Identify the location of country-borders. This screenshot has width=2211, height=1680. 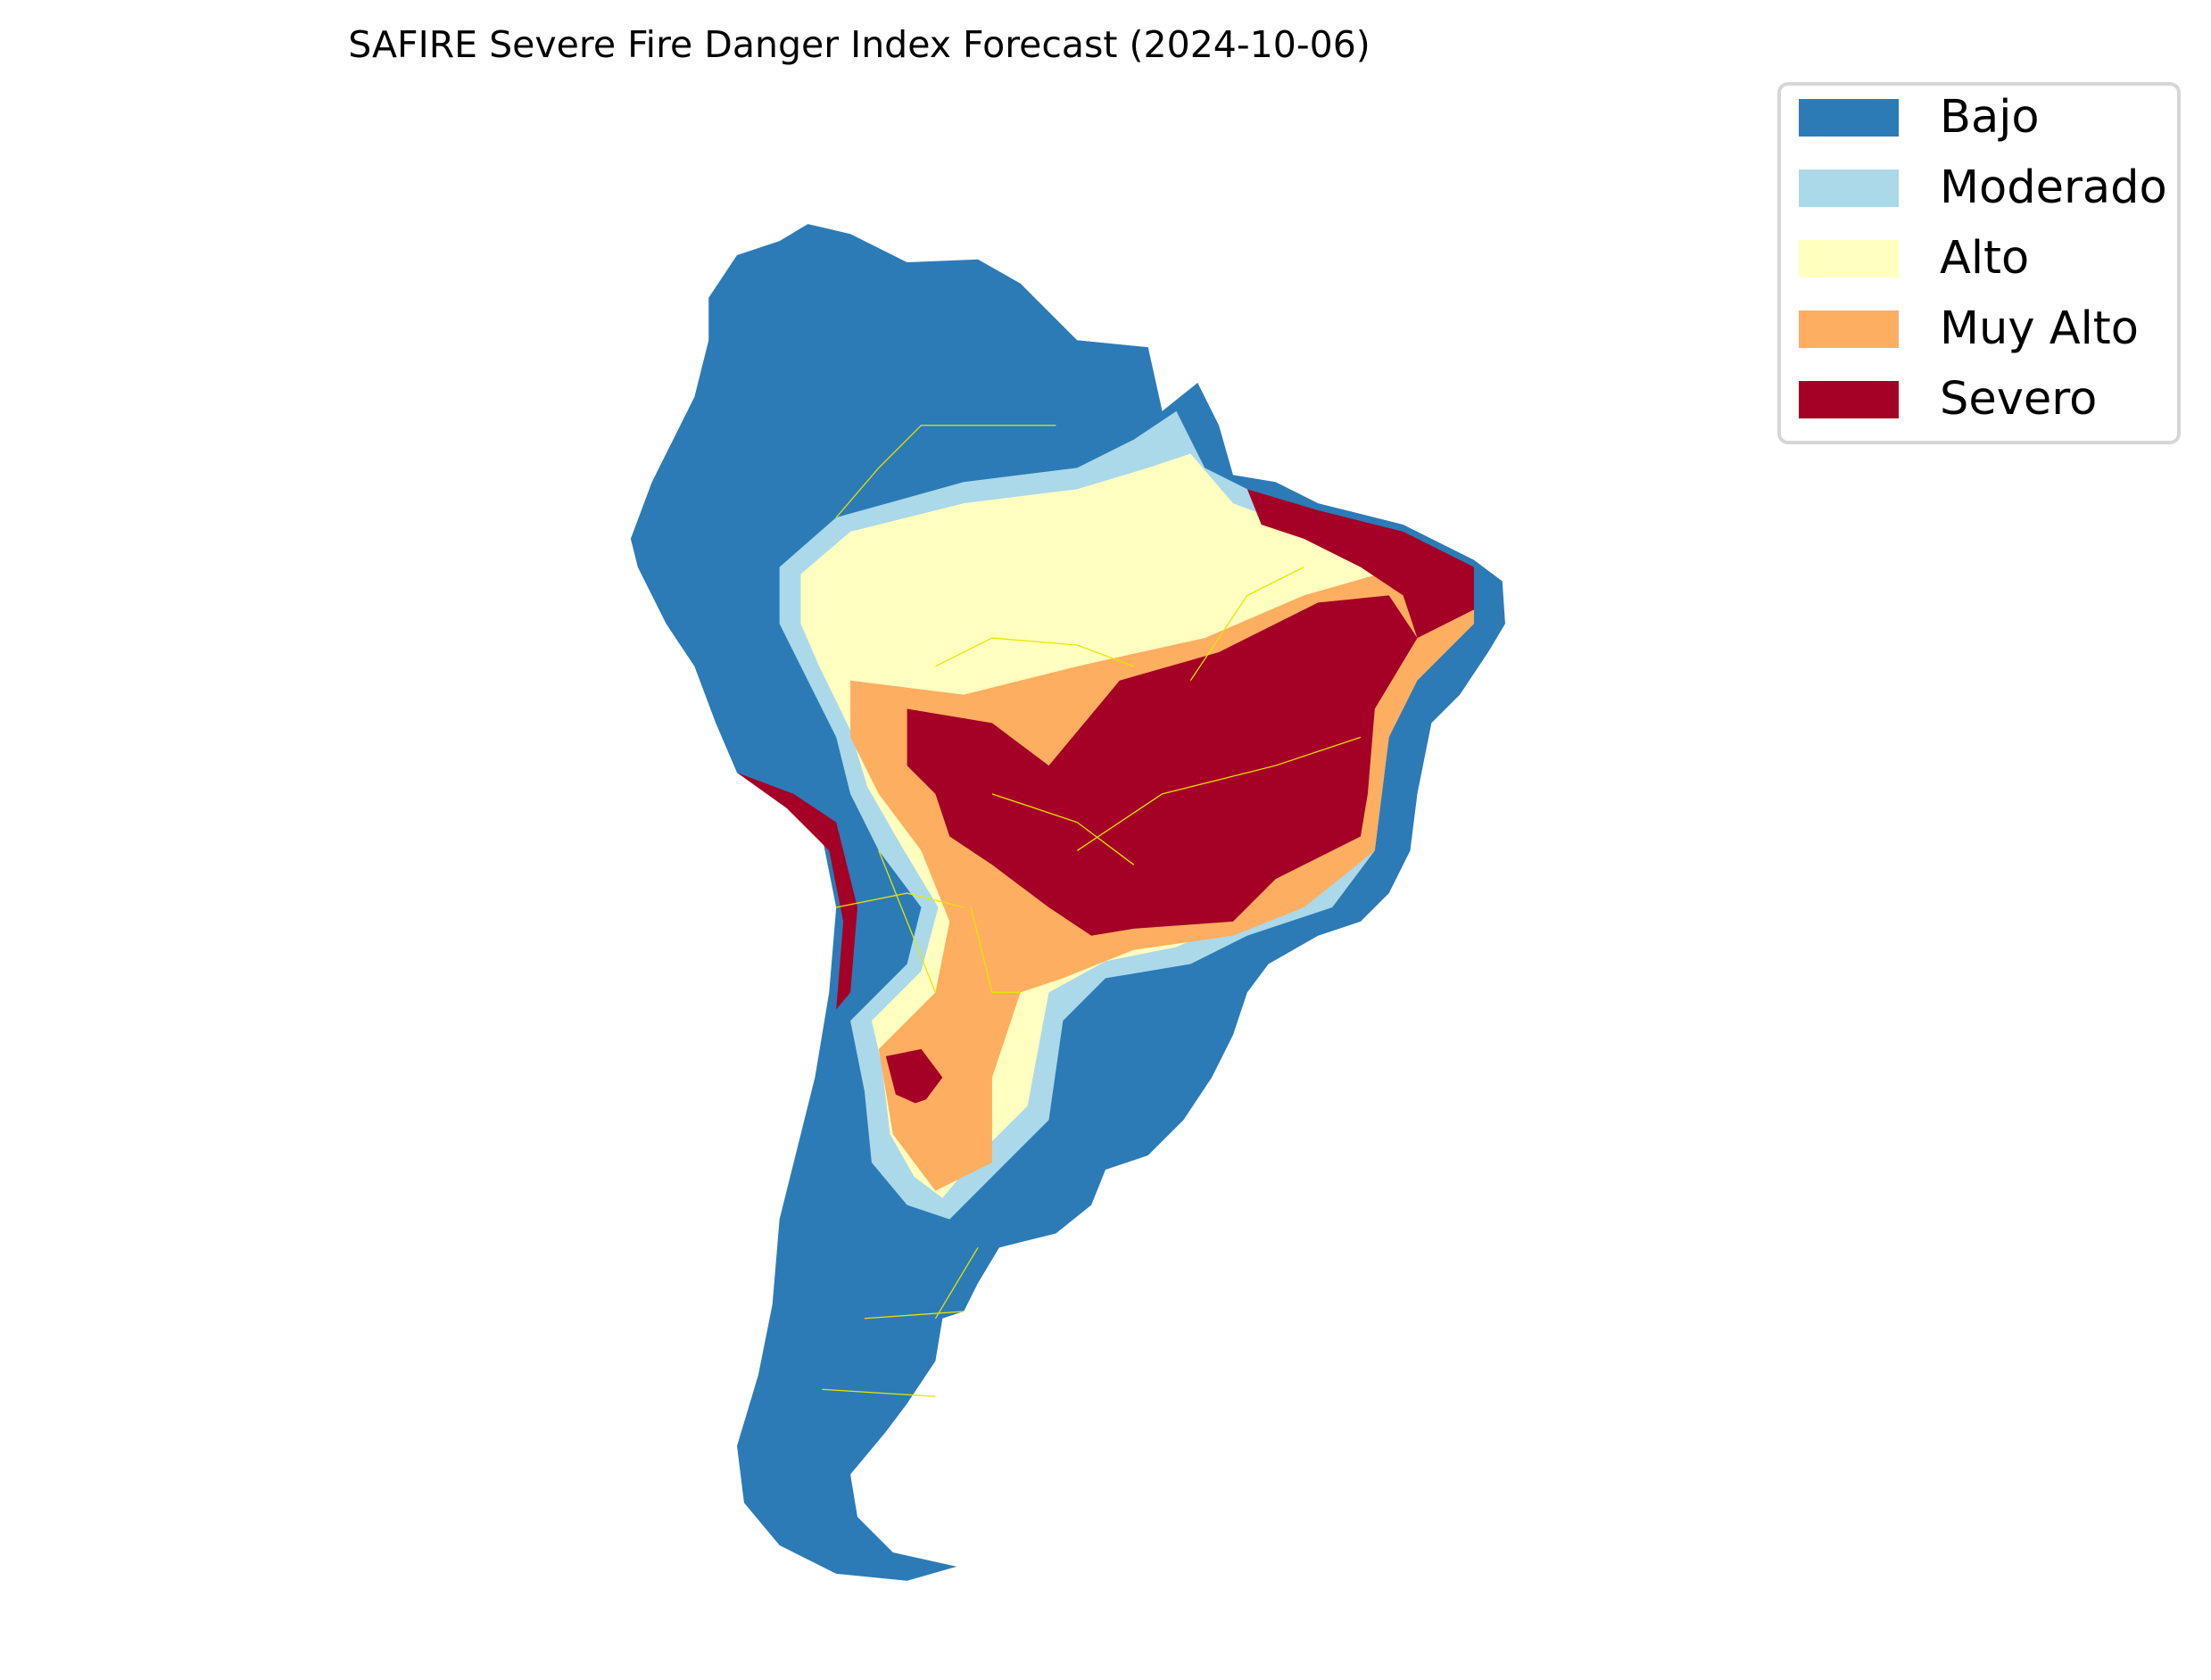
(1092, 911).